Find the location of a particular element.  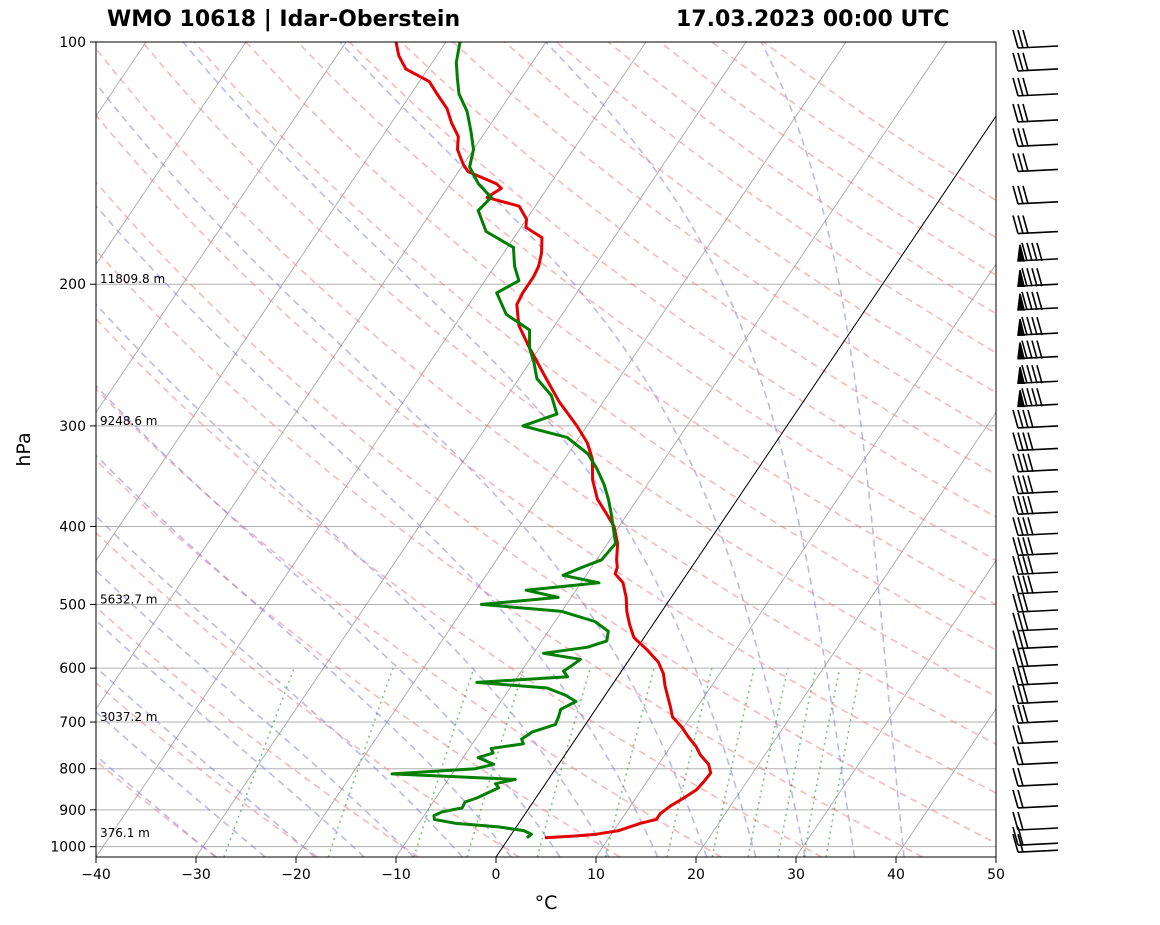

x-axis-label: °C is located at coordinates (546, 903).